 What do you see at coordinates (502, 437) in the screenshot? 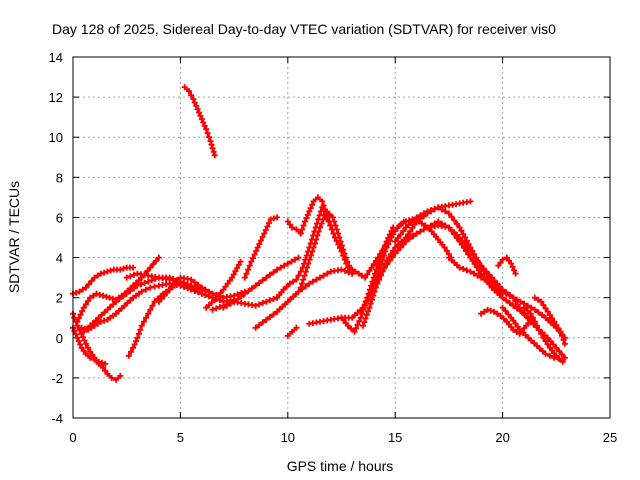
I see `x-tick-label: 20` at bounding box center [502, 437].